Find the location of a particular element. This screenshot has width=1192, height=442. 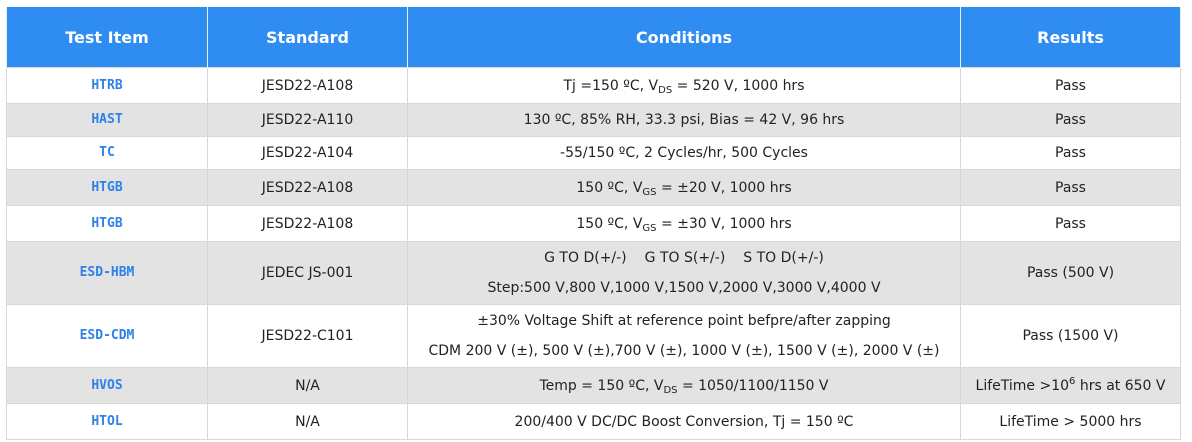

result-superscript: 6 is located at coordinates (1072, 381).